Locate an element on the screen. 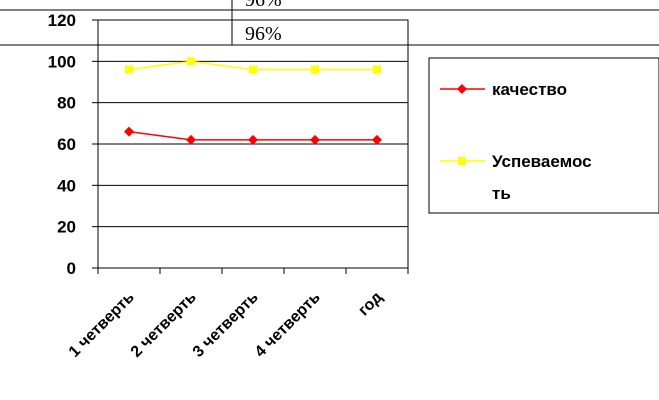  x-tick-label-1: 2 четверть is located at coordinates (164, 325).